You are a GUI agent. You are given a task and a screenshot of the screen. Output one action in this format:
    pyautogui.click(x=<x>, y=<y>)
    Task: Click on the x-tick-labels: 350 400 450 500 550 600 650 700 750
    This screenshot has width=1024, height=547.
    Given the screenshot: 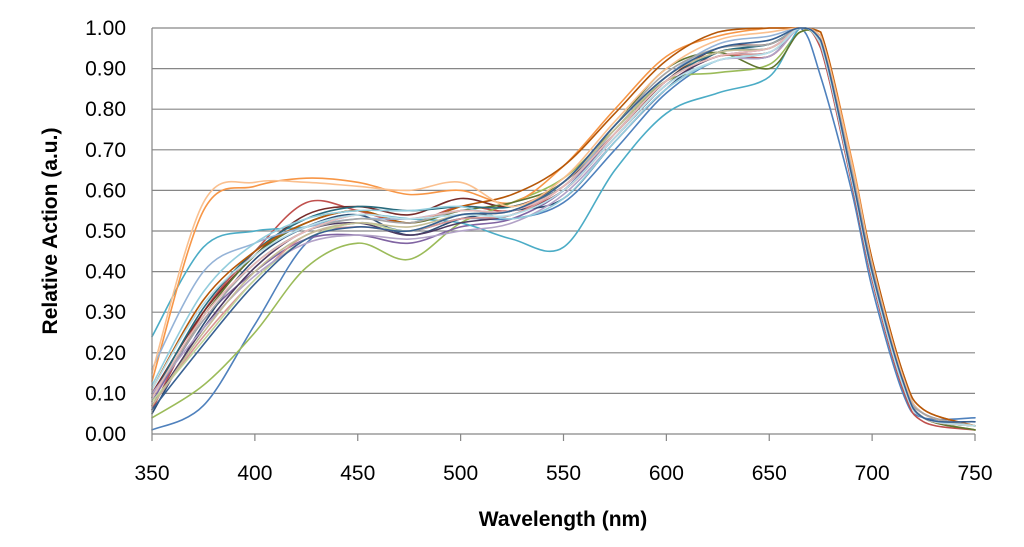 What is the action you would take?
    pyautogui.click(x=563, y=473)
    